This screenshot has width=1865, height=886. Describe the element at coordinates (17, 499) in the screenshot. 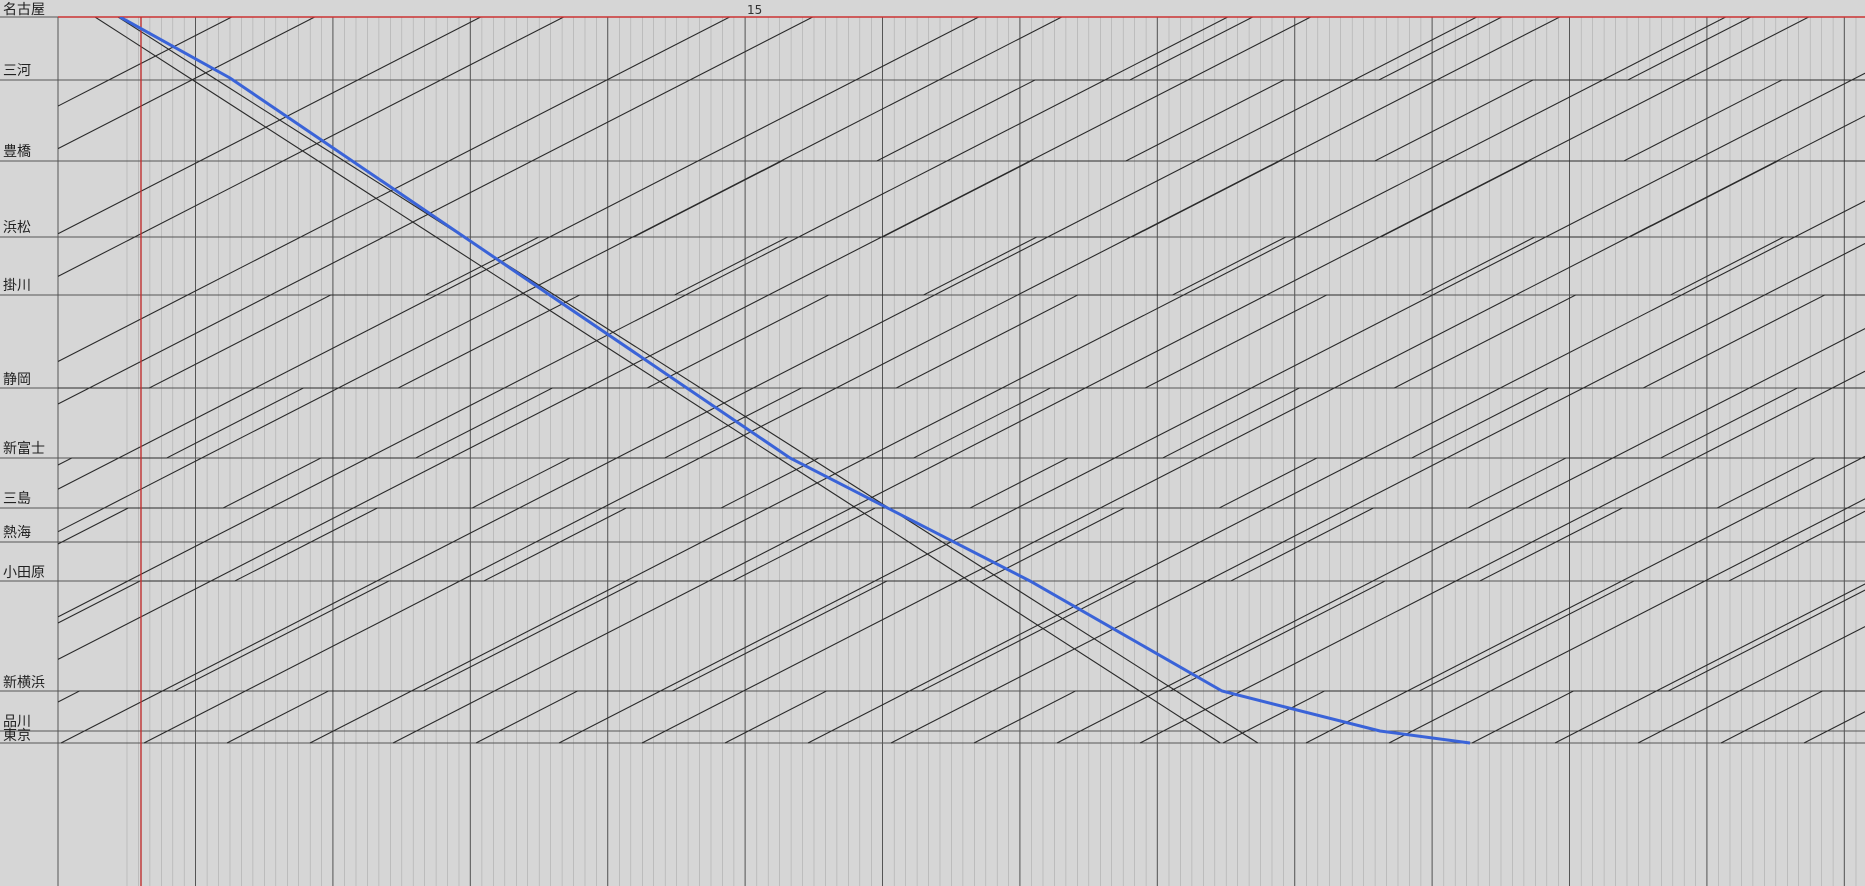

I see `station-label-mishima: 三島` at that location.